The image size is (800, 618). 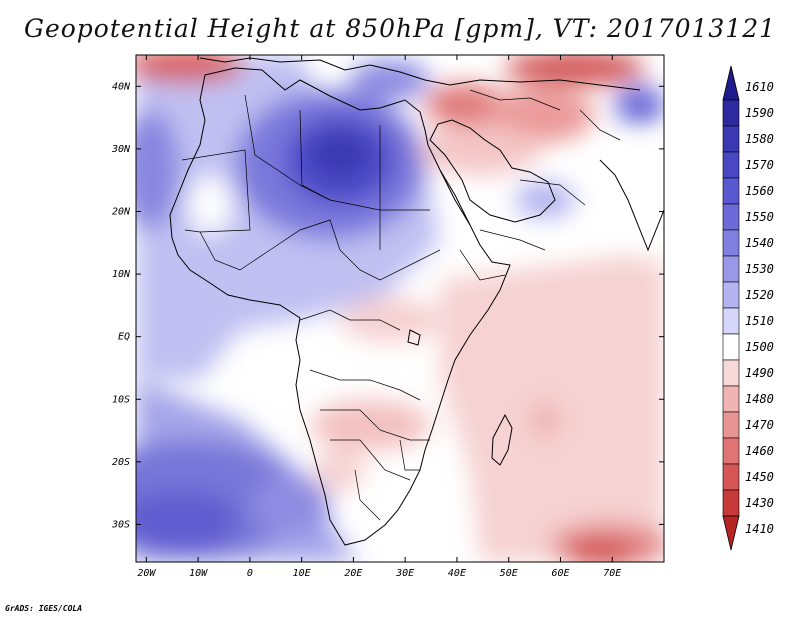 I want to click on colorbar-label: 1560, so click(x=759, y=191).